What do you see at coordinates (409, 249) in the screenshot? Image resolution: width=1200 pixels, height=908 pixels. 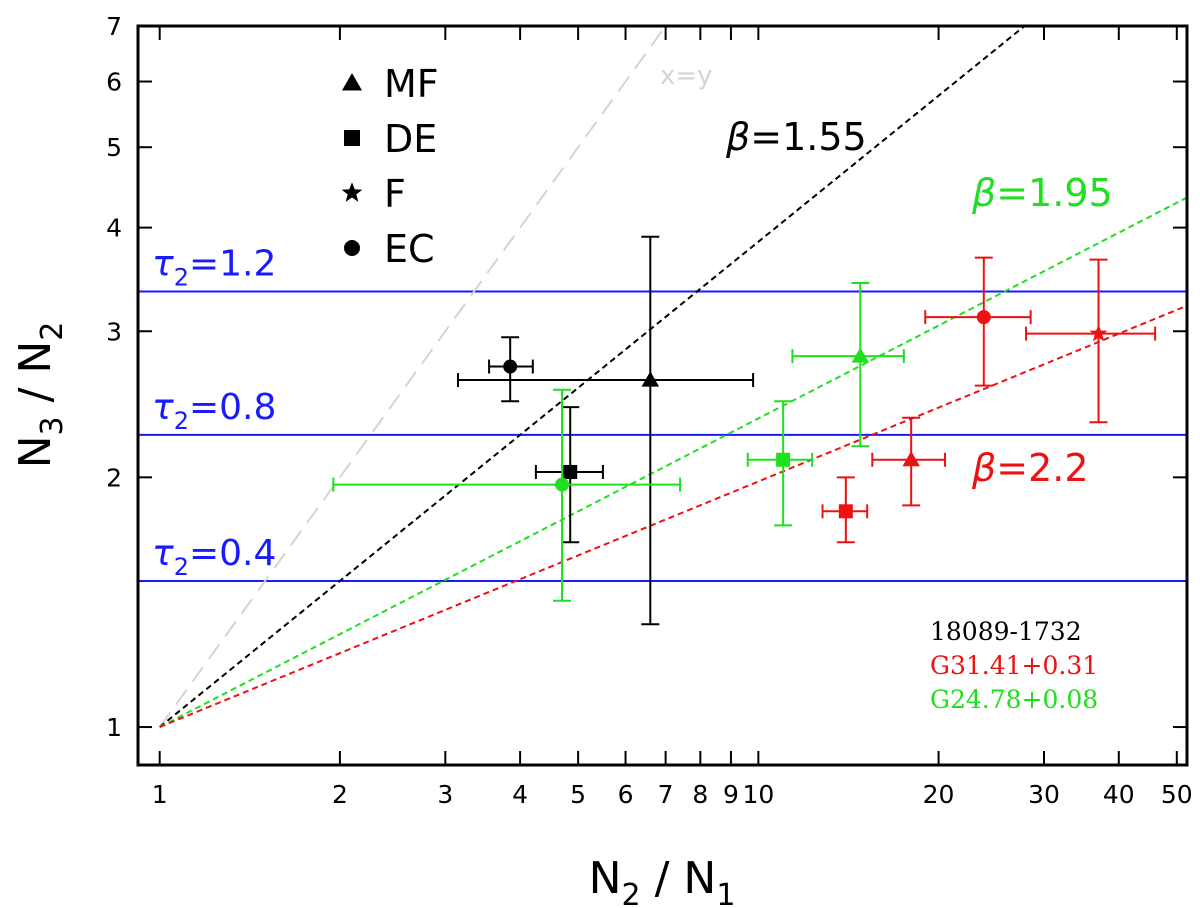 I see `legend-label-ec: EC` at bounding box center [409, 249].